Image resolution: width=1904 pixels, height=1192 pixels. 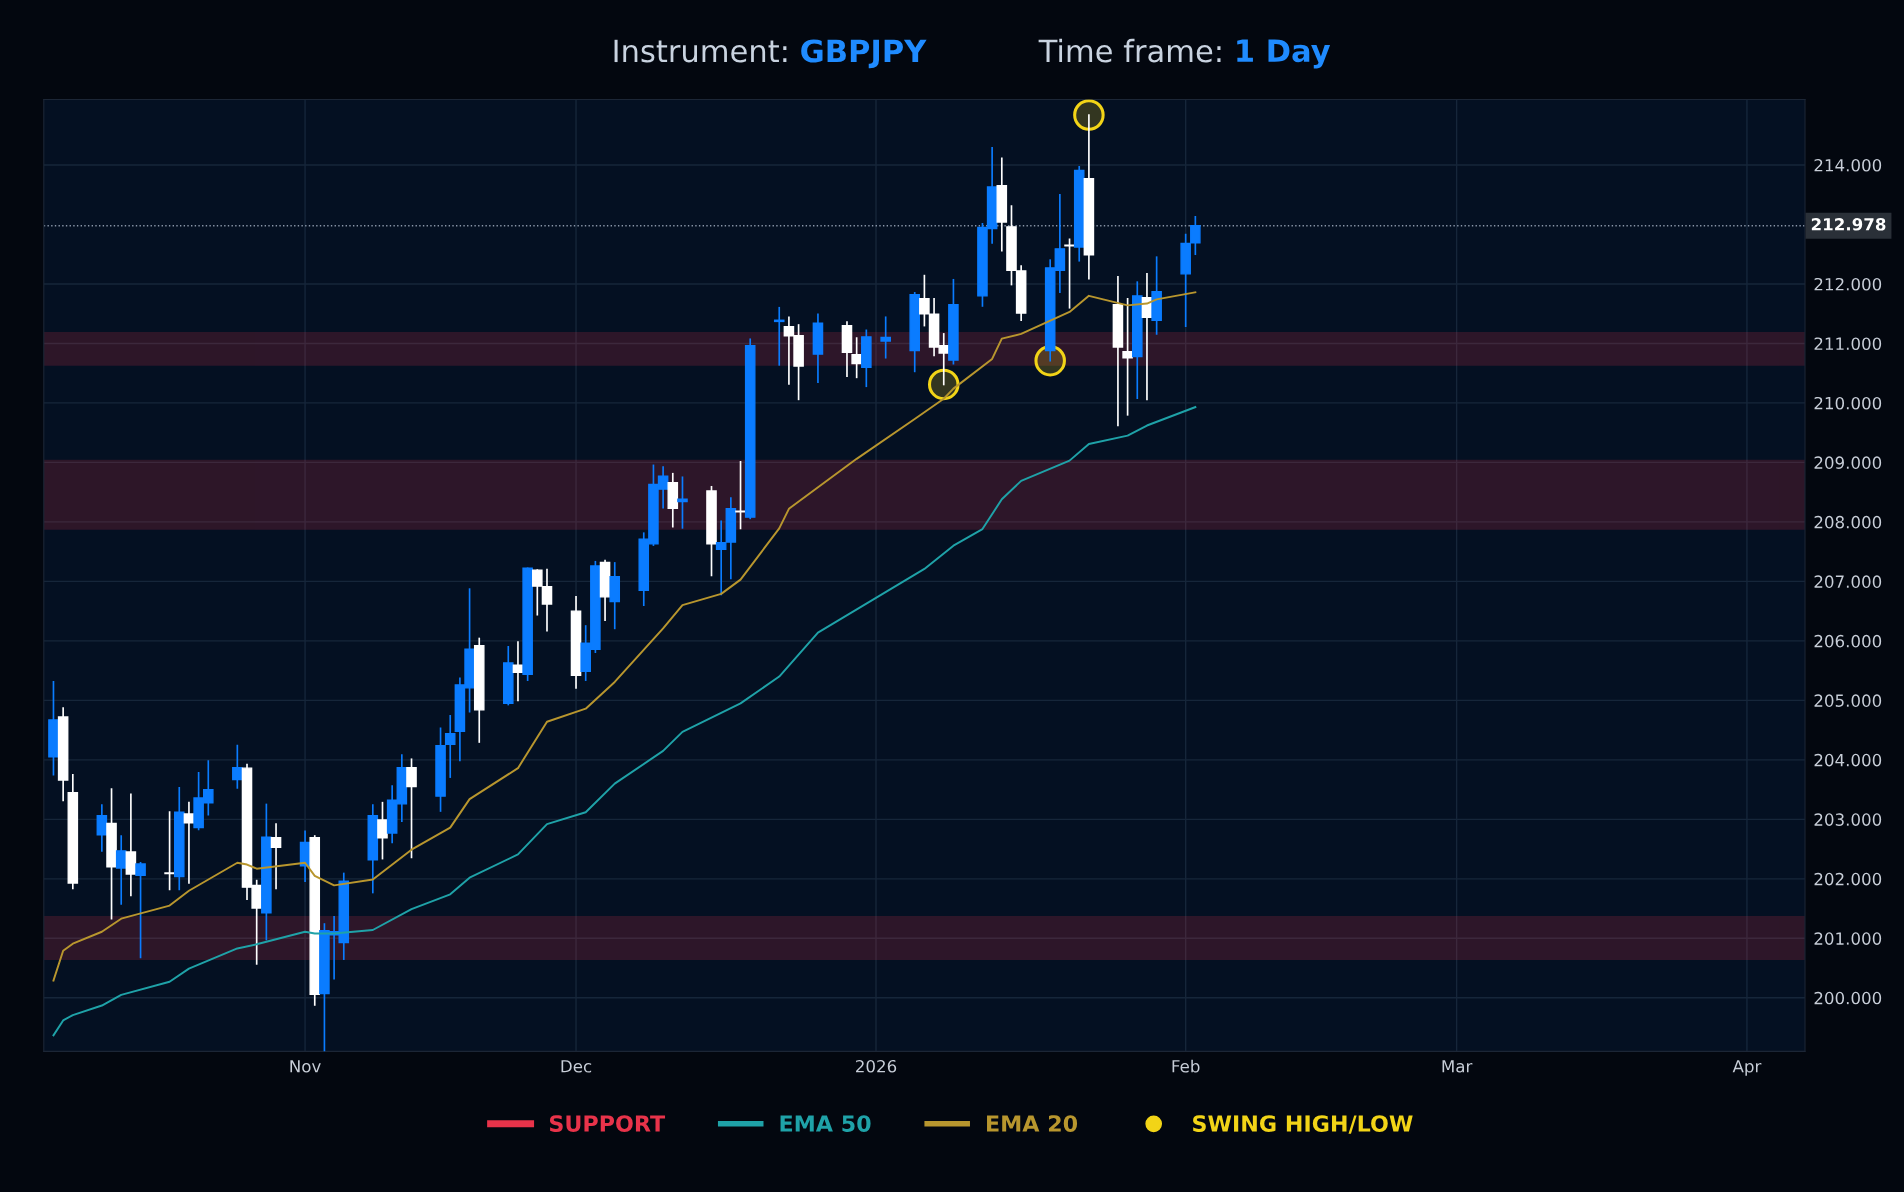 What do you see at coordinates (1848, 581) in the screenshot?
I see `y-tick-label: 207.000` at bounding box center [1848, 581].